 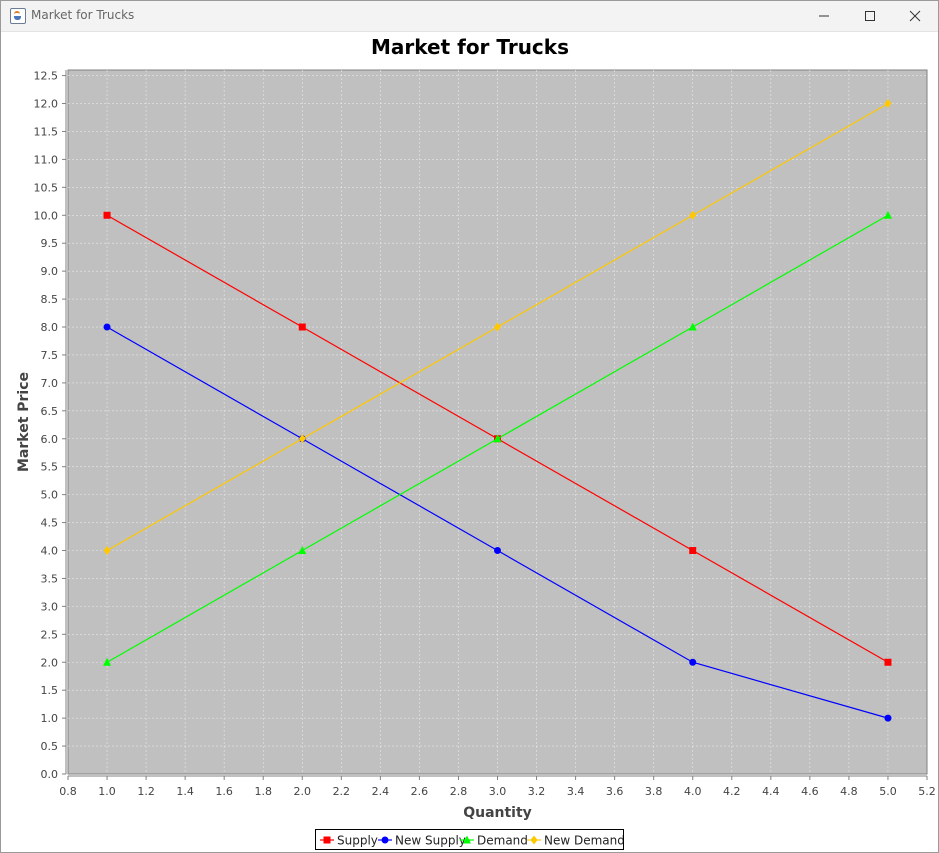 I want to click on x-tick-label: 2.4, so click(x=381, y=791).